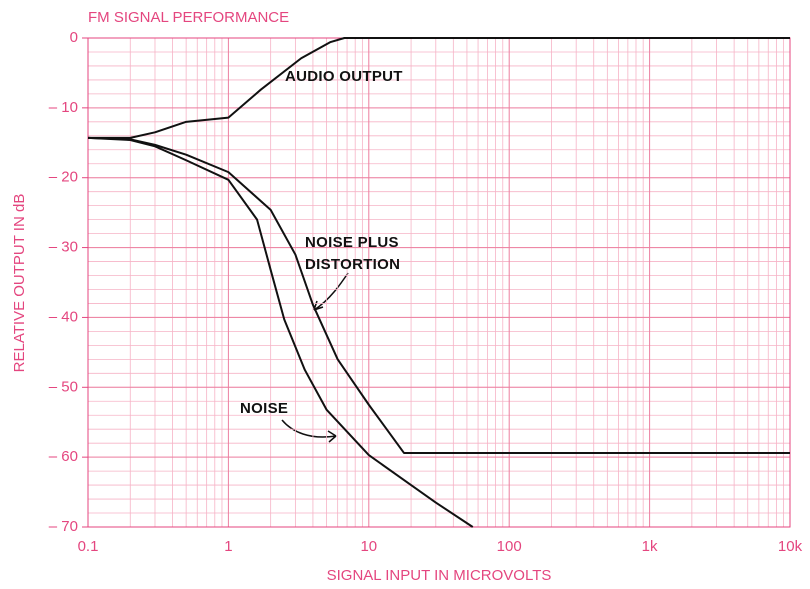  What do you see at coordinates (63, 456) in the screenshot?
I see `y-tick-label: – 60` at bounding box center [63, 456].